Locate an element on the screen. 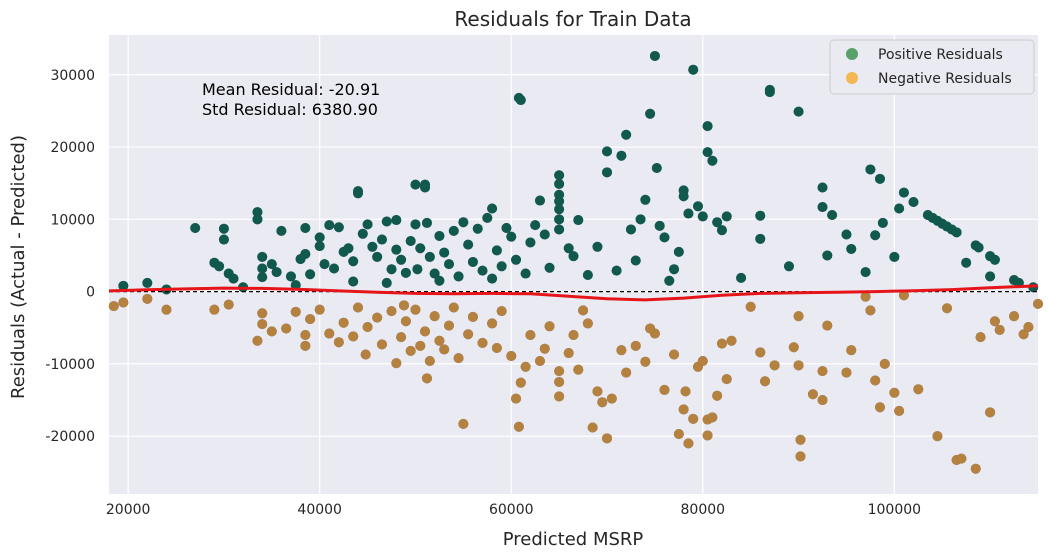 This screenshot has width=1048, height=559. x-tick-label: 80000 is located at coordinates (703, 510).